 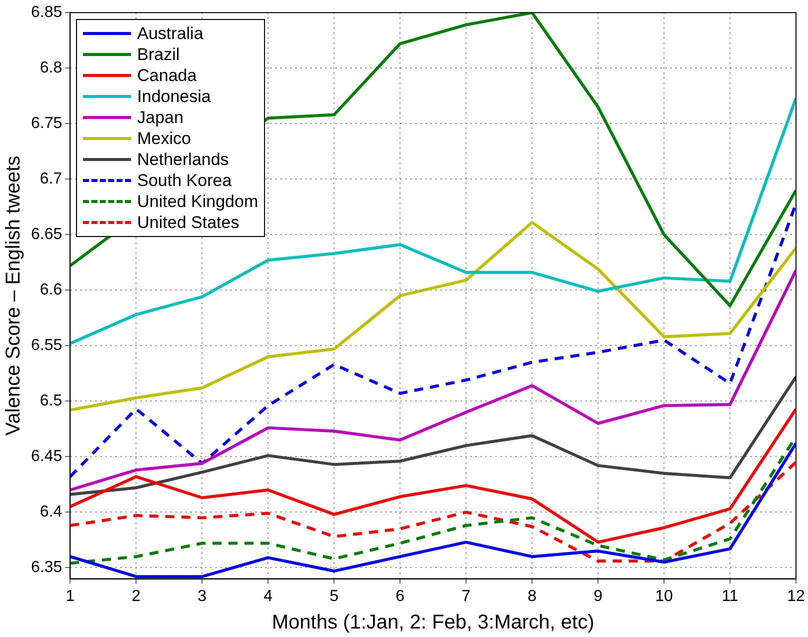 I want to click on legend-label: Netherlands, so click(x=183, y=159).